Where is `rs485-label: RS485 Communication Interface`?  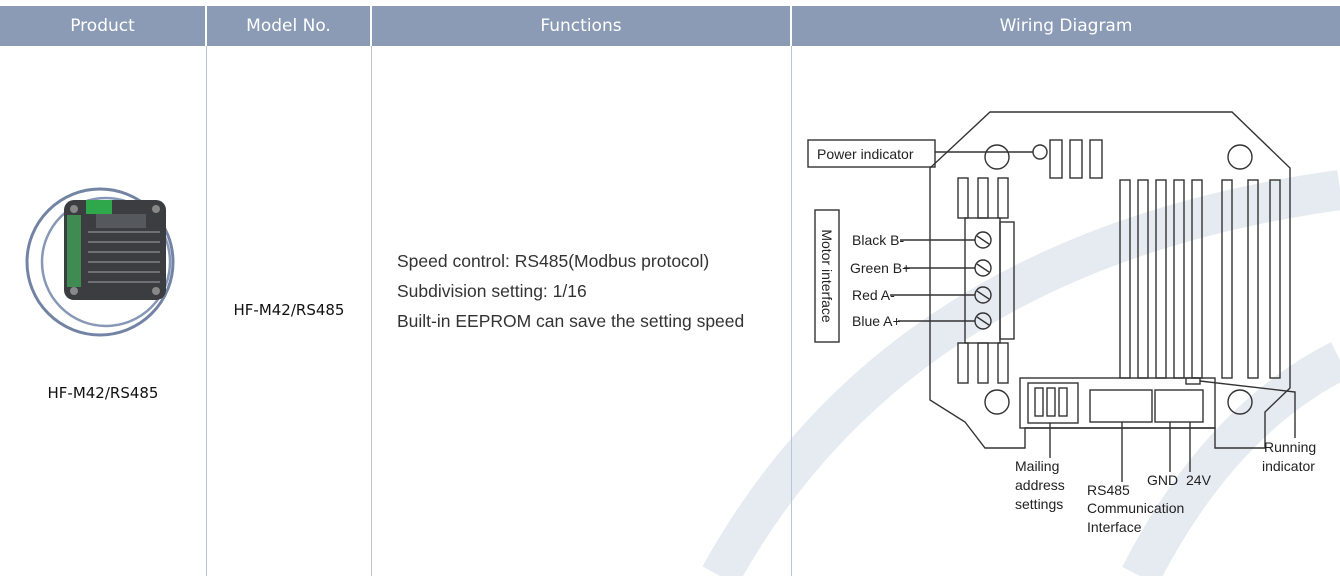
rs485-label: RS485 Communication Interface is located at coordinates (1137, 508).